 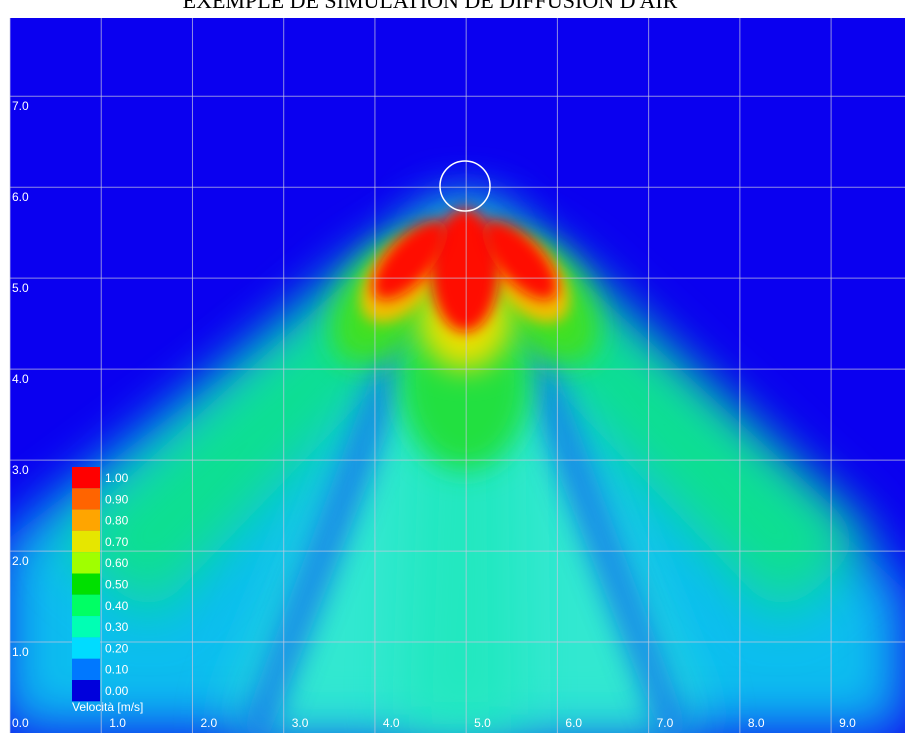 I want to click on colorbar-label: 0.80, so click(x=117, y=521).